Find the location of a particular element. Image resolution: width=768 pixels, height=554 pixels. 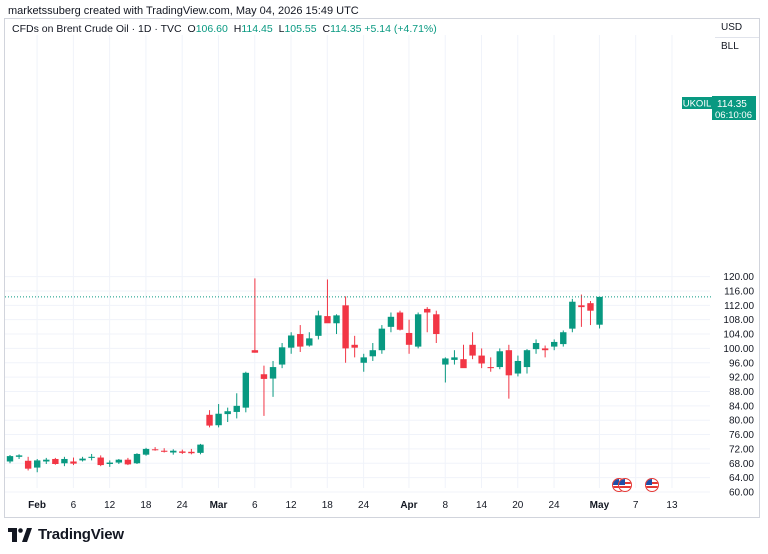

price-tag: UKOIL 114.35 06:10:06 is located at coordinates (719, 108).